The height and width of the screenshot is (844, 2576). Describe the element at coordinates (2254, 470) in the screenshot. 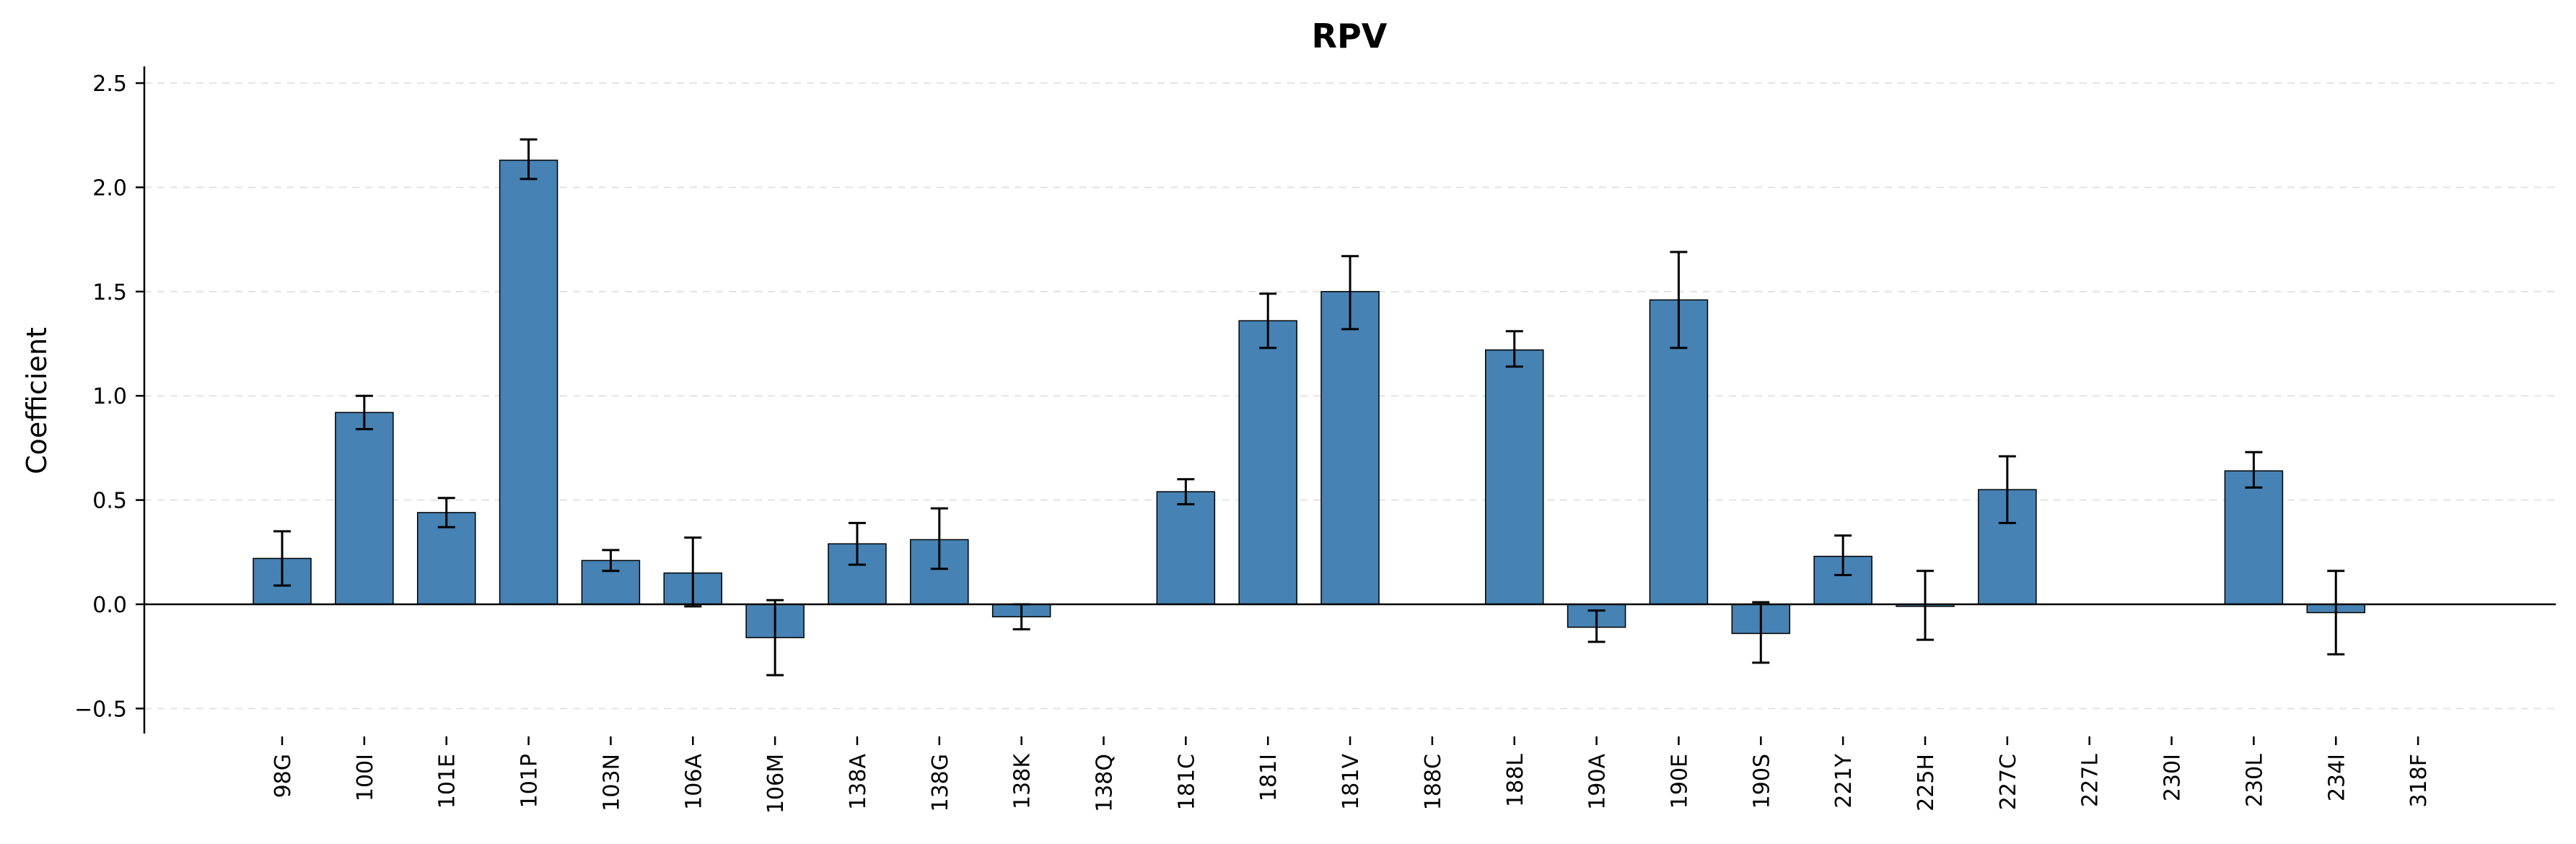

I see `error-bar-230L` at that location.